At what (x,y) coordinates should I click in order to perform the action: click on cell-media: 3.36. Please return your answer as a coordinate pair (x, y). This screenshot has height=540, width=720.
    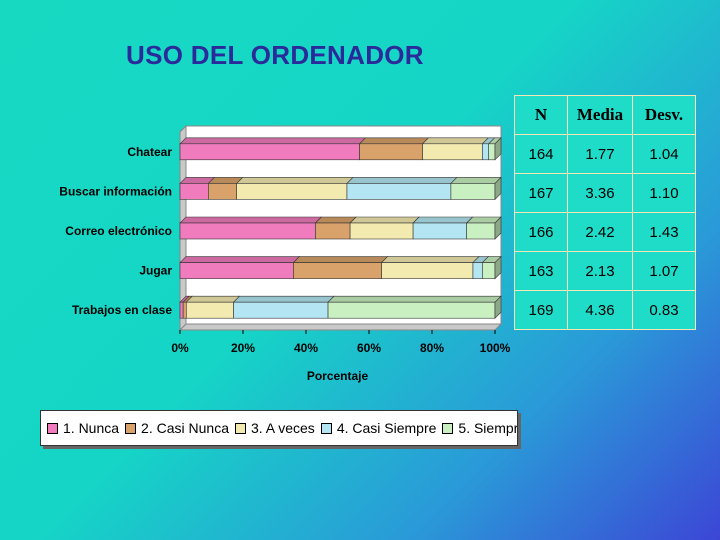
    Looking at the image, I should click on (600, 193).